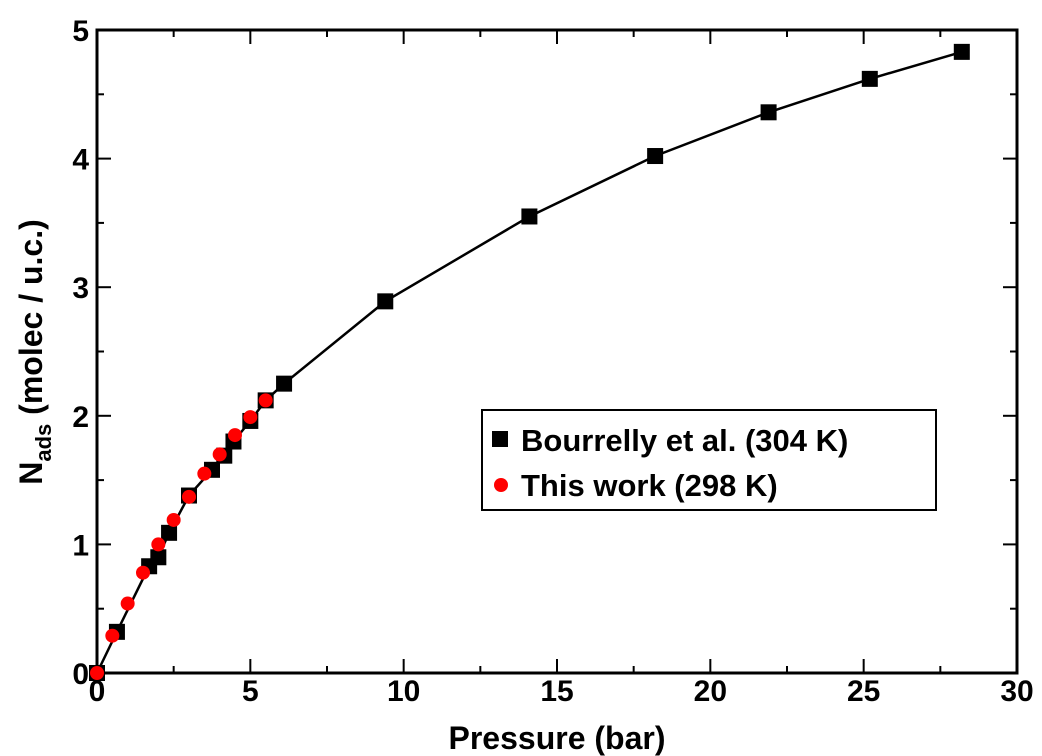  Describe the element at coordinates (80, 288) in the screenshot. I see `y-tick-label: 3` at that location.